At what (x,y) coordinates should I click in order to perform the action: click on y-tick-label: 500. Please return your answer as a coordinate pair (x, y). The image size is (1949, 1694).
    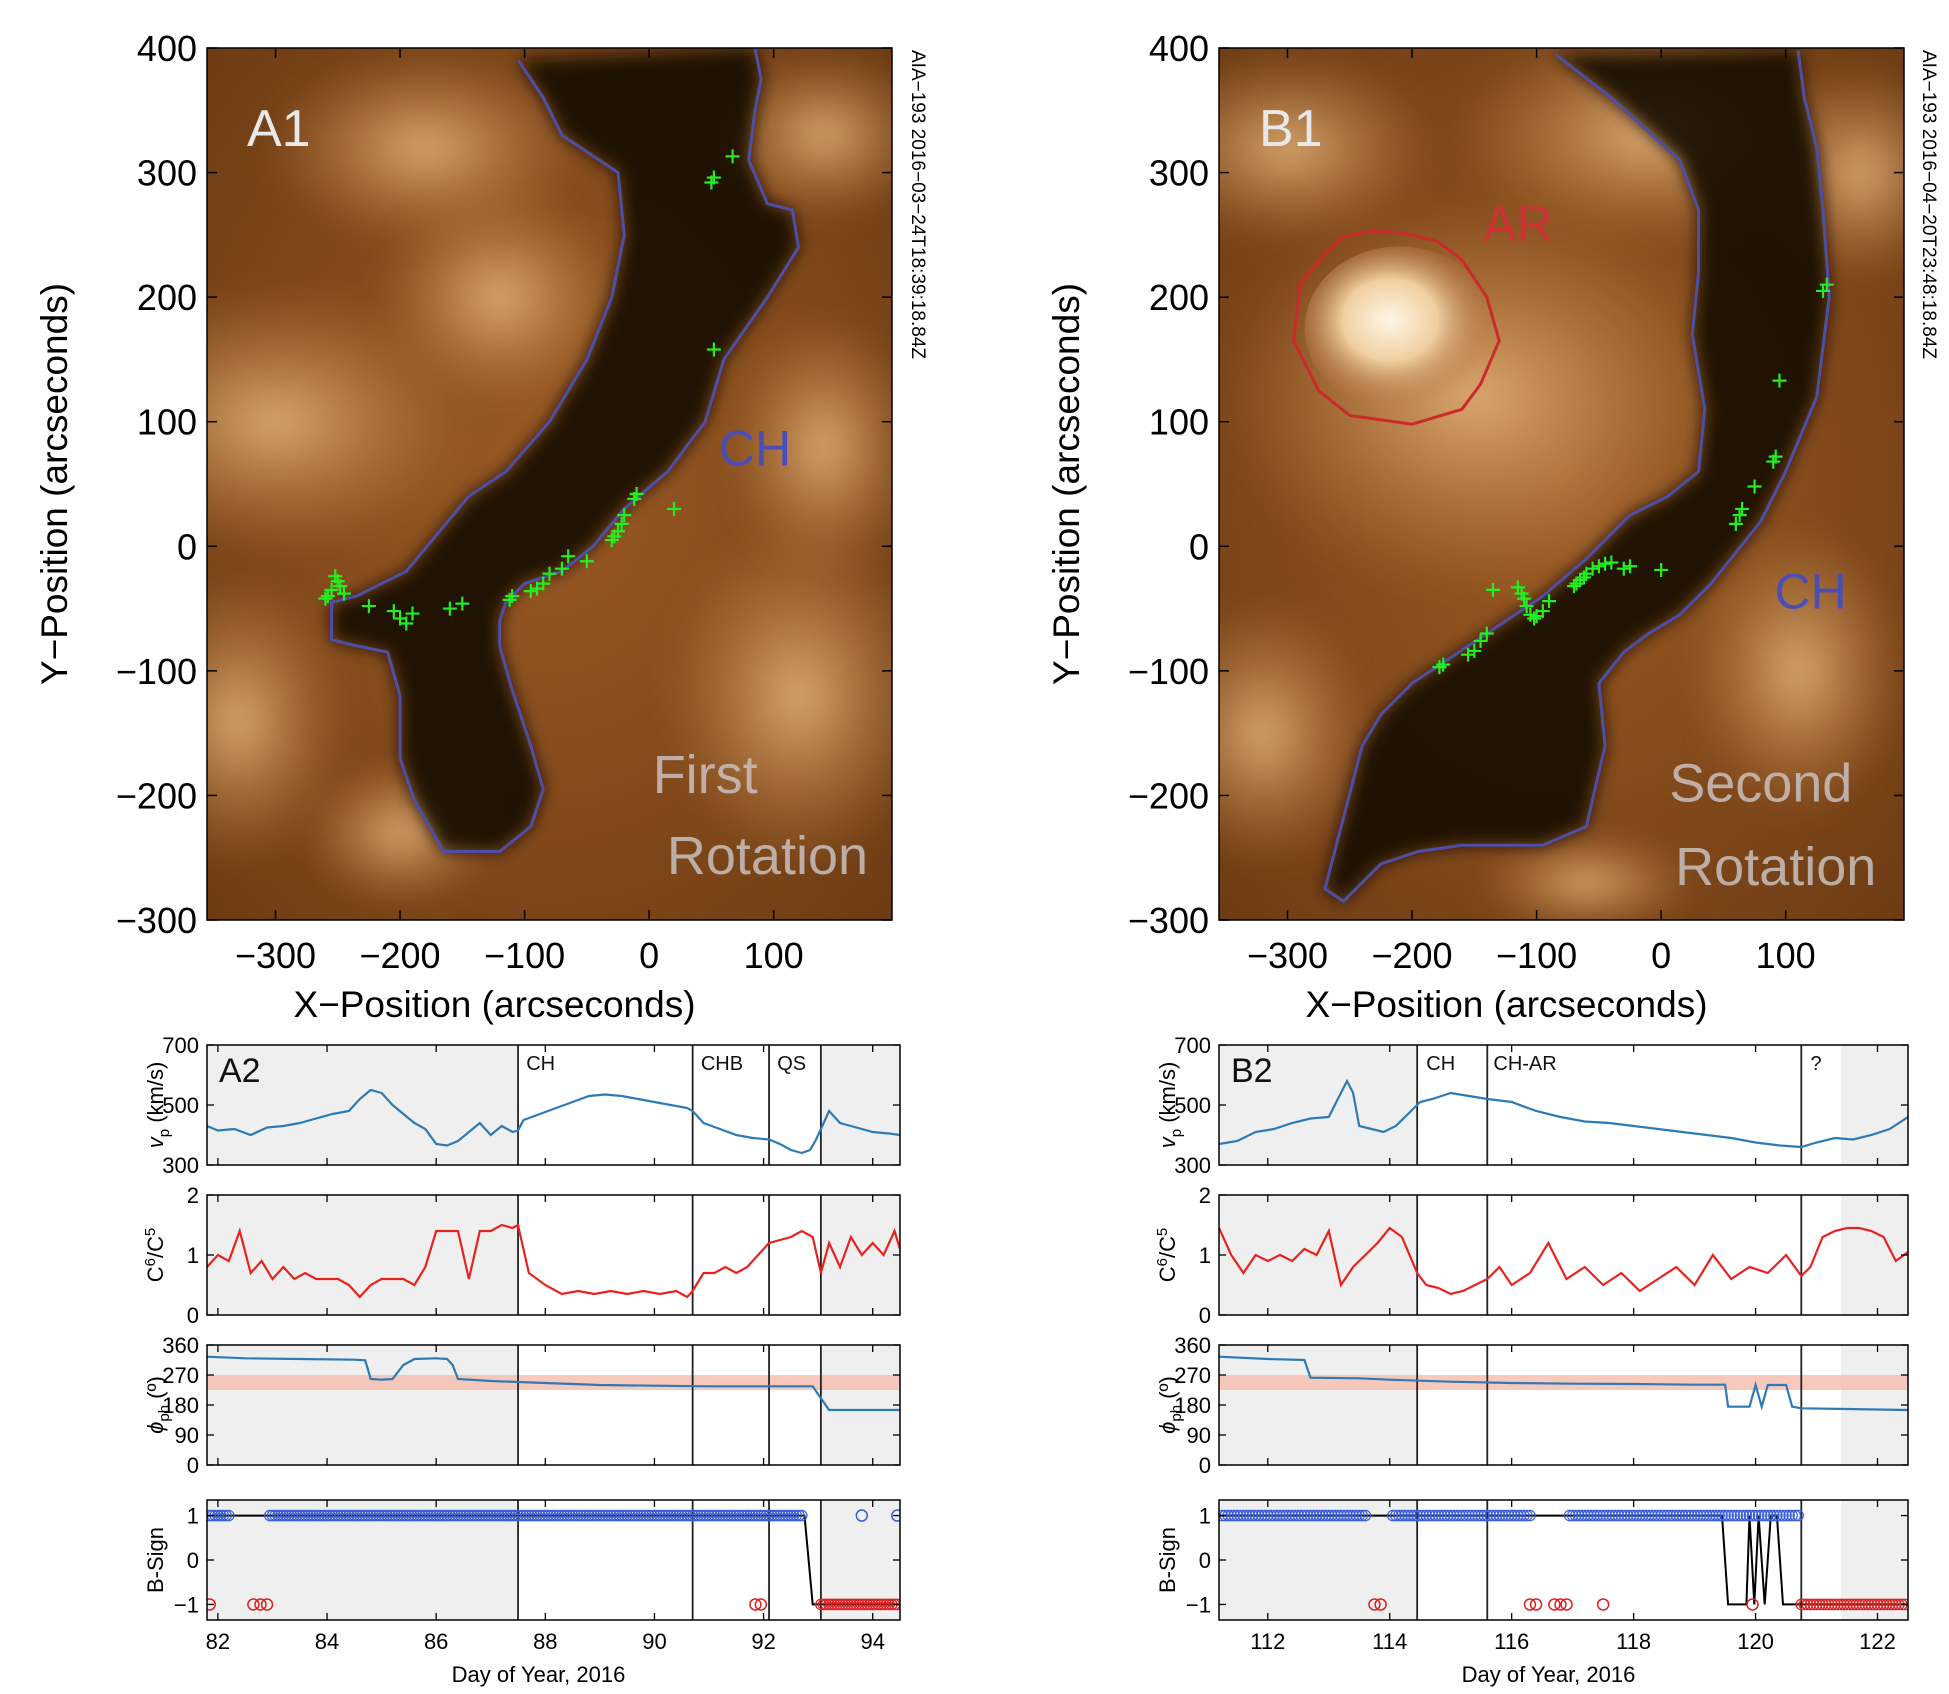
    Looking at the image, I should click on (1192, 1105).